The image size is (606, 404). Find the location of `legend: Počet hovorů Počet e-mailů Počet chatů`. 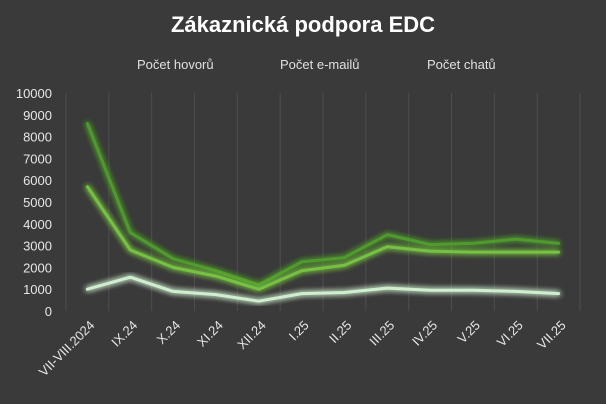

legend: Počet hovorů Počet e-mailů Počet chatů is located at coordinates (299, 64).